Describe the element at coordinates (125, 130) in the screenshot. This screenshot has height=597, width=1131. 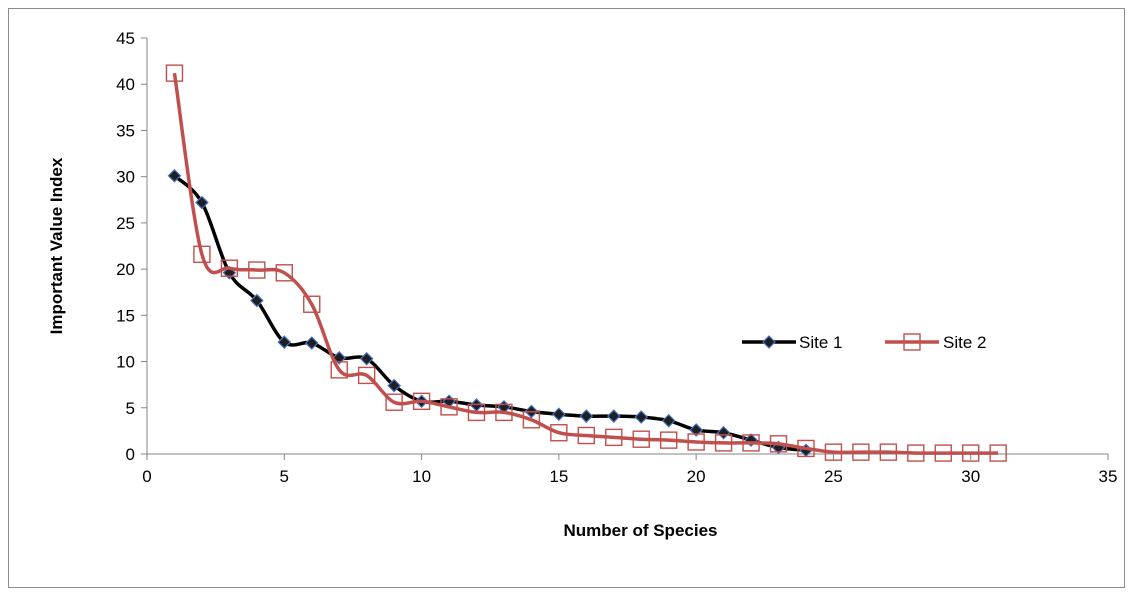
I see `y-tick-label: 35` at that location.